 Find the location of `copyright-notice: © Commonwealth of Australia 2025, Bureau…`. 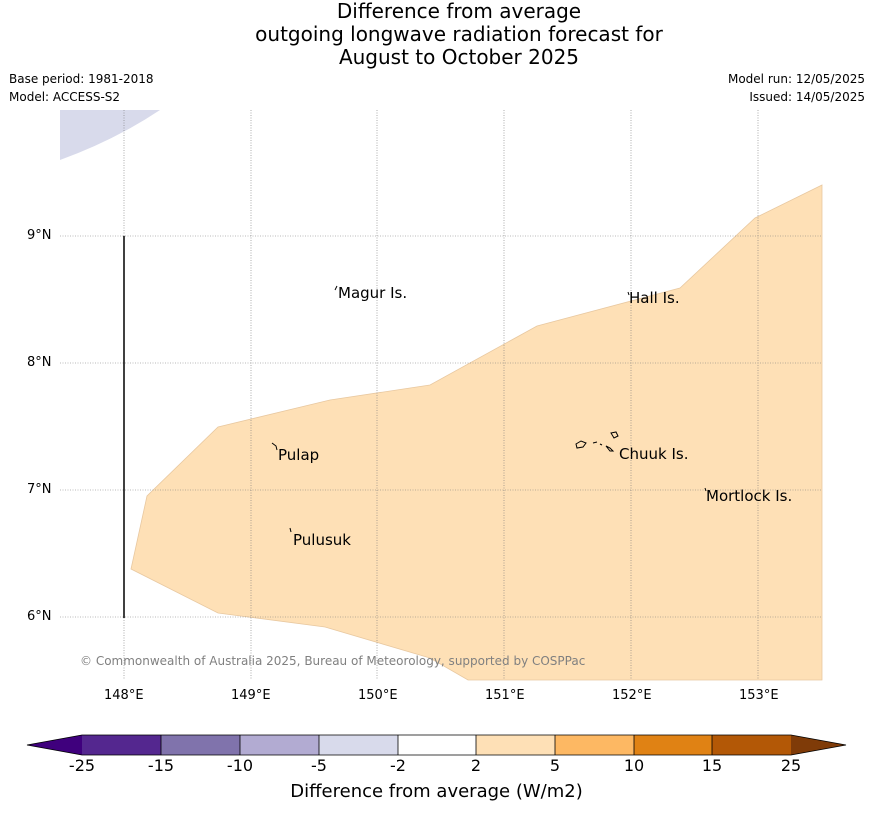

copyright-notice: © Commonwealth of Australia 2025, Bureau… is located at coordinates (333, 661).